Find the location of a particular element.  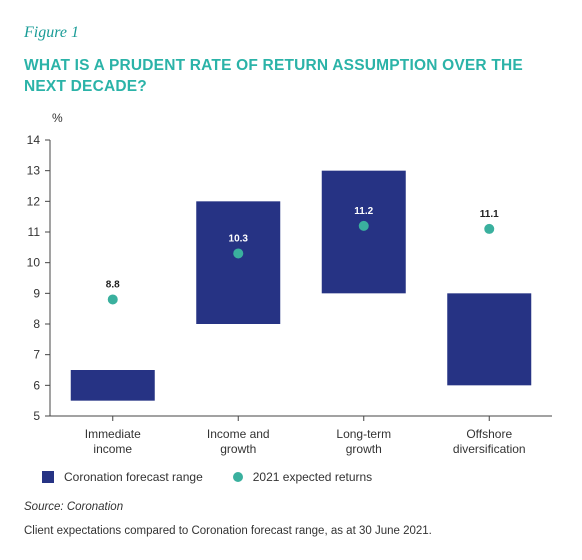

y-tick-label: 14 is located at coordinates (34, 140).